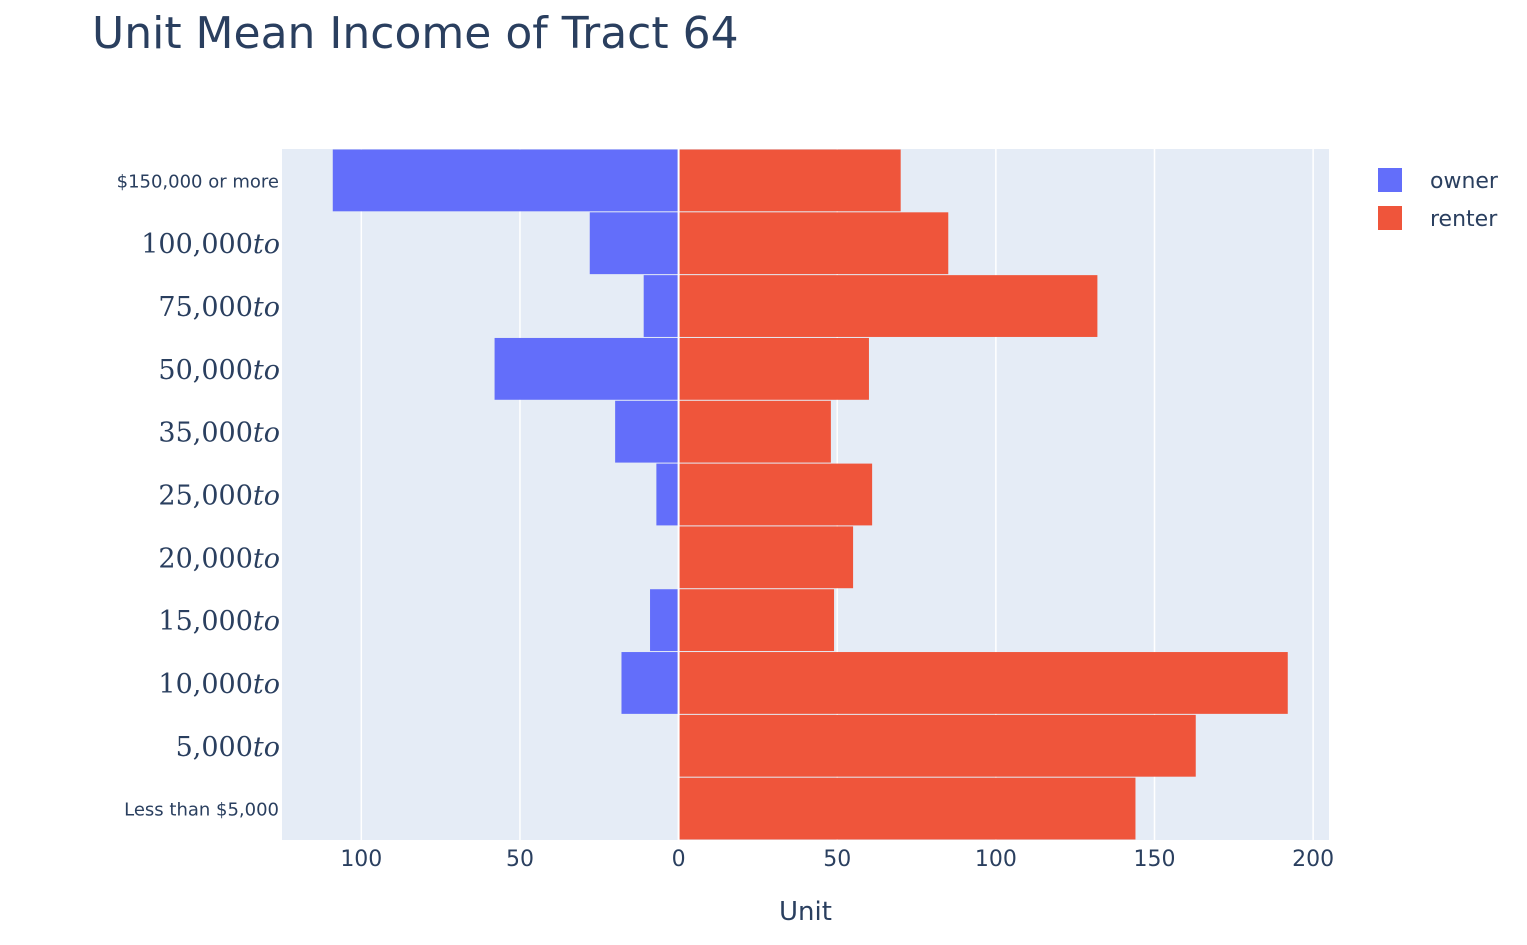 This screenshot has height=945, width=1527. Describe the element at coordinates (201, 810) in the screenshot. I see `y-category-label: Less than $5,000` at that location.